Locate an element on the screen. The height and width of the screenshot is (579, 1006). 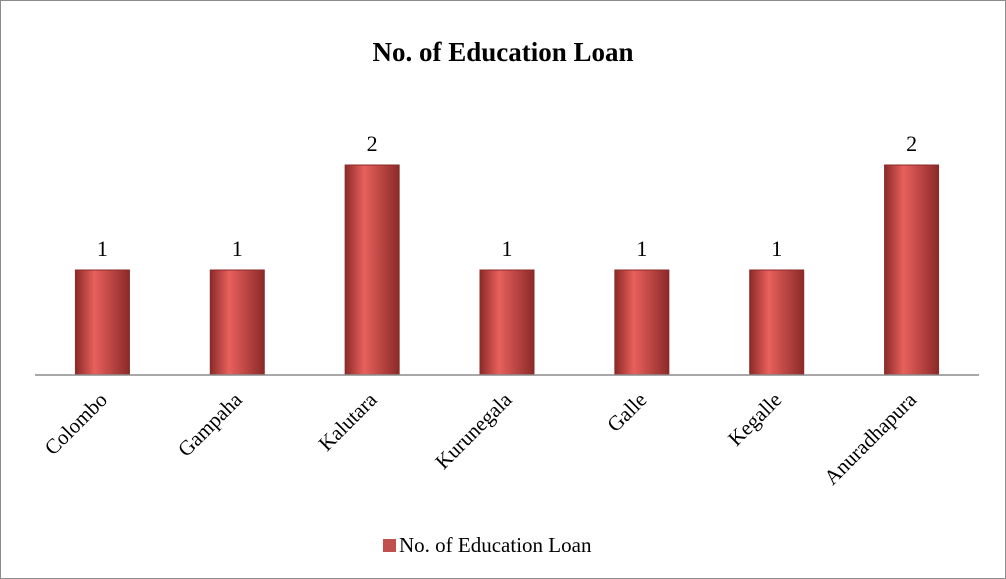
x-tick-label: Kalutara is located at coordinates (348, 421).